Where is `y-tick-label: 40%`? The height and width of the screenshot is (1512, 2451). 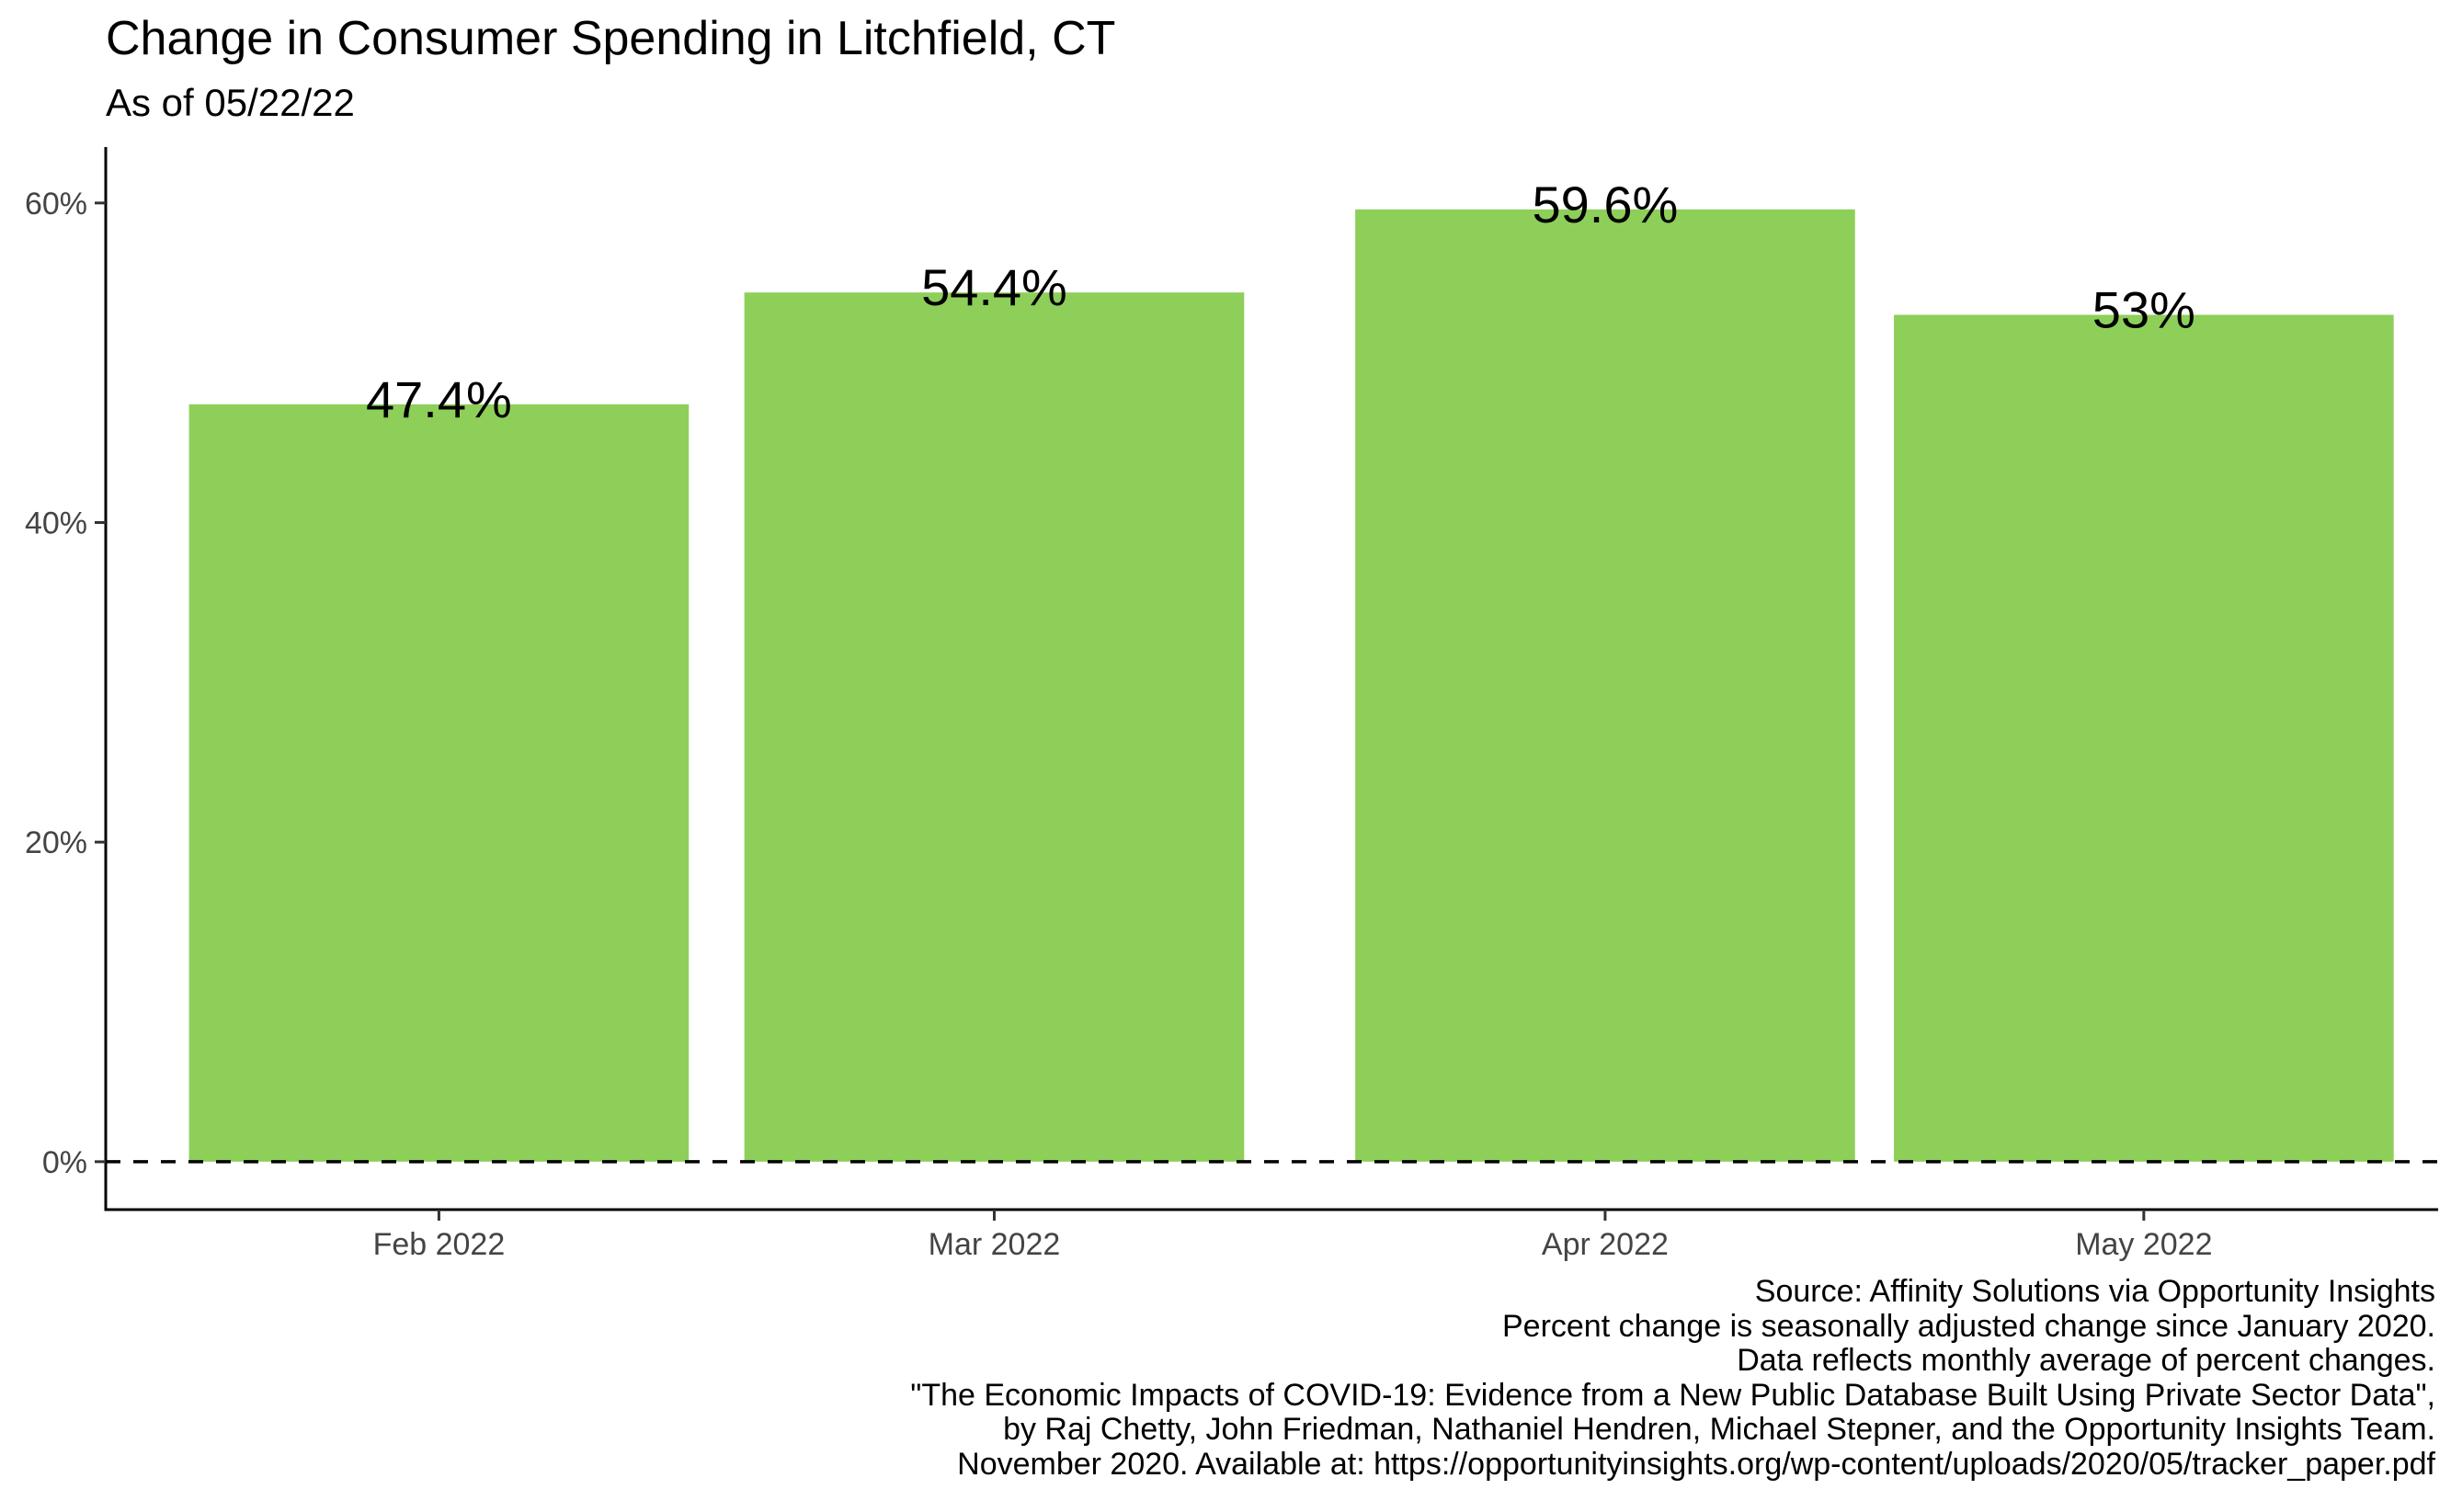
y-tick-label: 40% is located at coordinates (56, 523).